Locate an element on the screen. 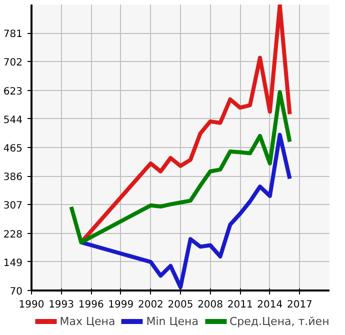  x-tick-label: 2005 is located at coordinates (181, 305).